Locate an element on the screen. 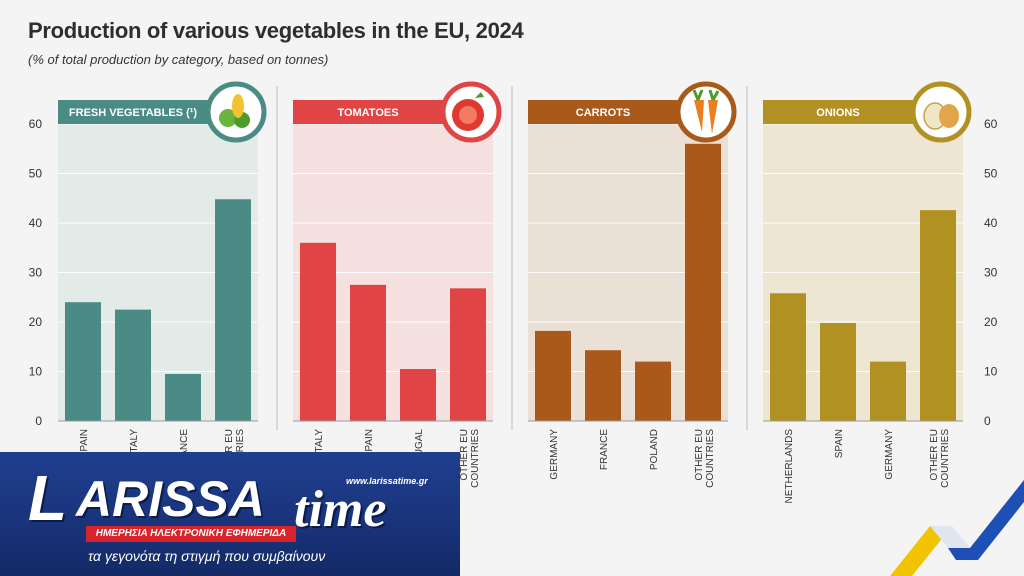 This screenshot has width=1024, height=576. y-tick-label-right: 50 is located at coordinates (991, 174).